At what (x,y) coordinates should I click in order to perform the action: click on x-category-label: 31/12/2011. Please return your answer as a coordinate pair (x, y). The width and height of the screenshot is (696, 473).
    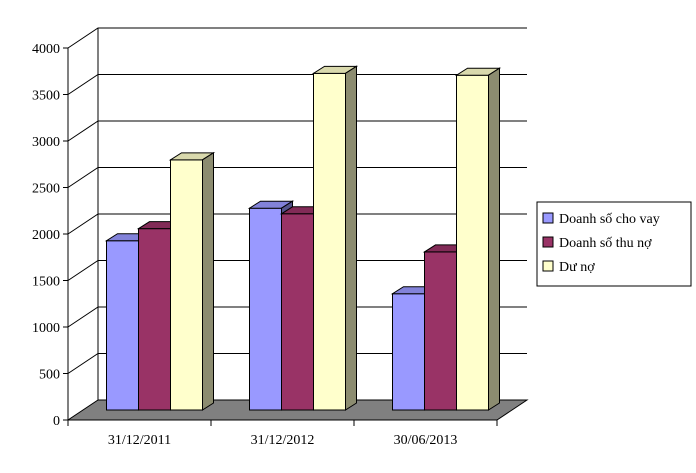
    Looking at the image, I should click on (139, 440).